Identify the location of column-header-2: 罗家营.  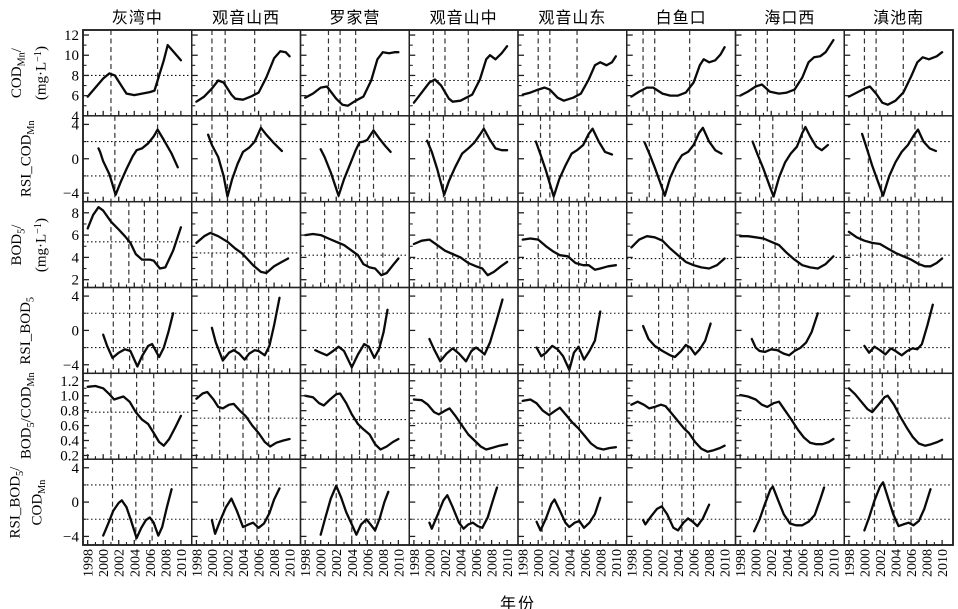
(355, 18).